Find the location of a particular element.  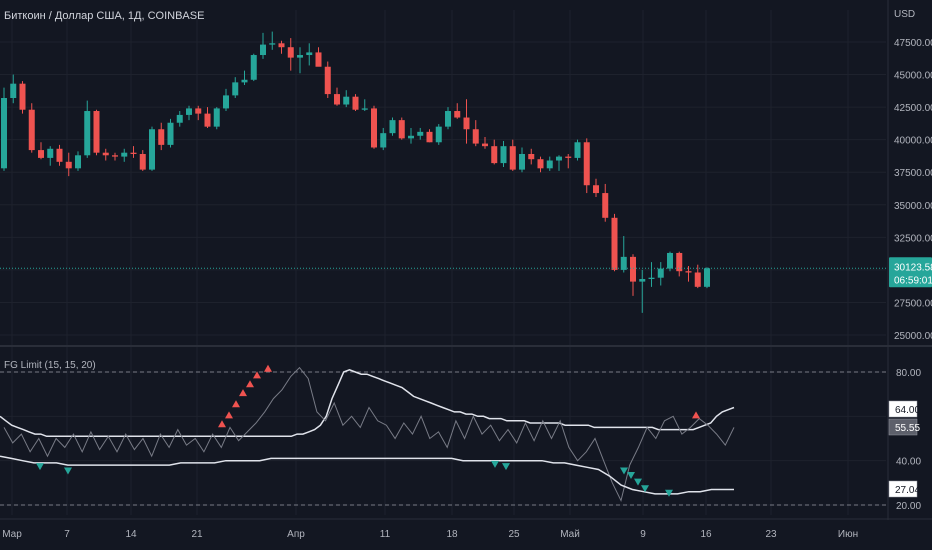

time-axis-label: Июн is located at coordinates (848, 534).